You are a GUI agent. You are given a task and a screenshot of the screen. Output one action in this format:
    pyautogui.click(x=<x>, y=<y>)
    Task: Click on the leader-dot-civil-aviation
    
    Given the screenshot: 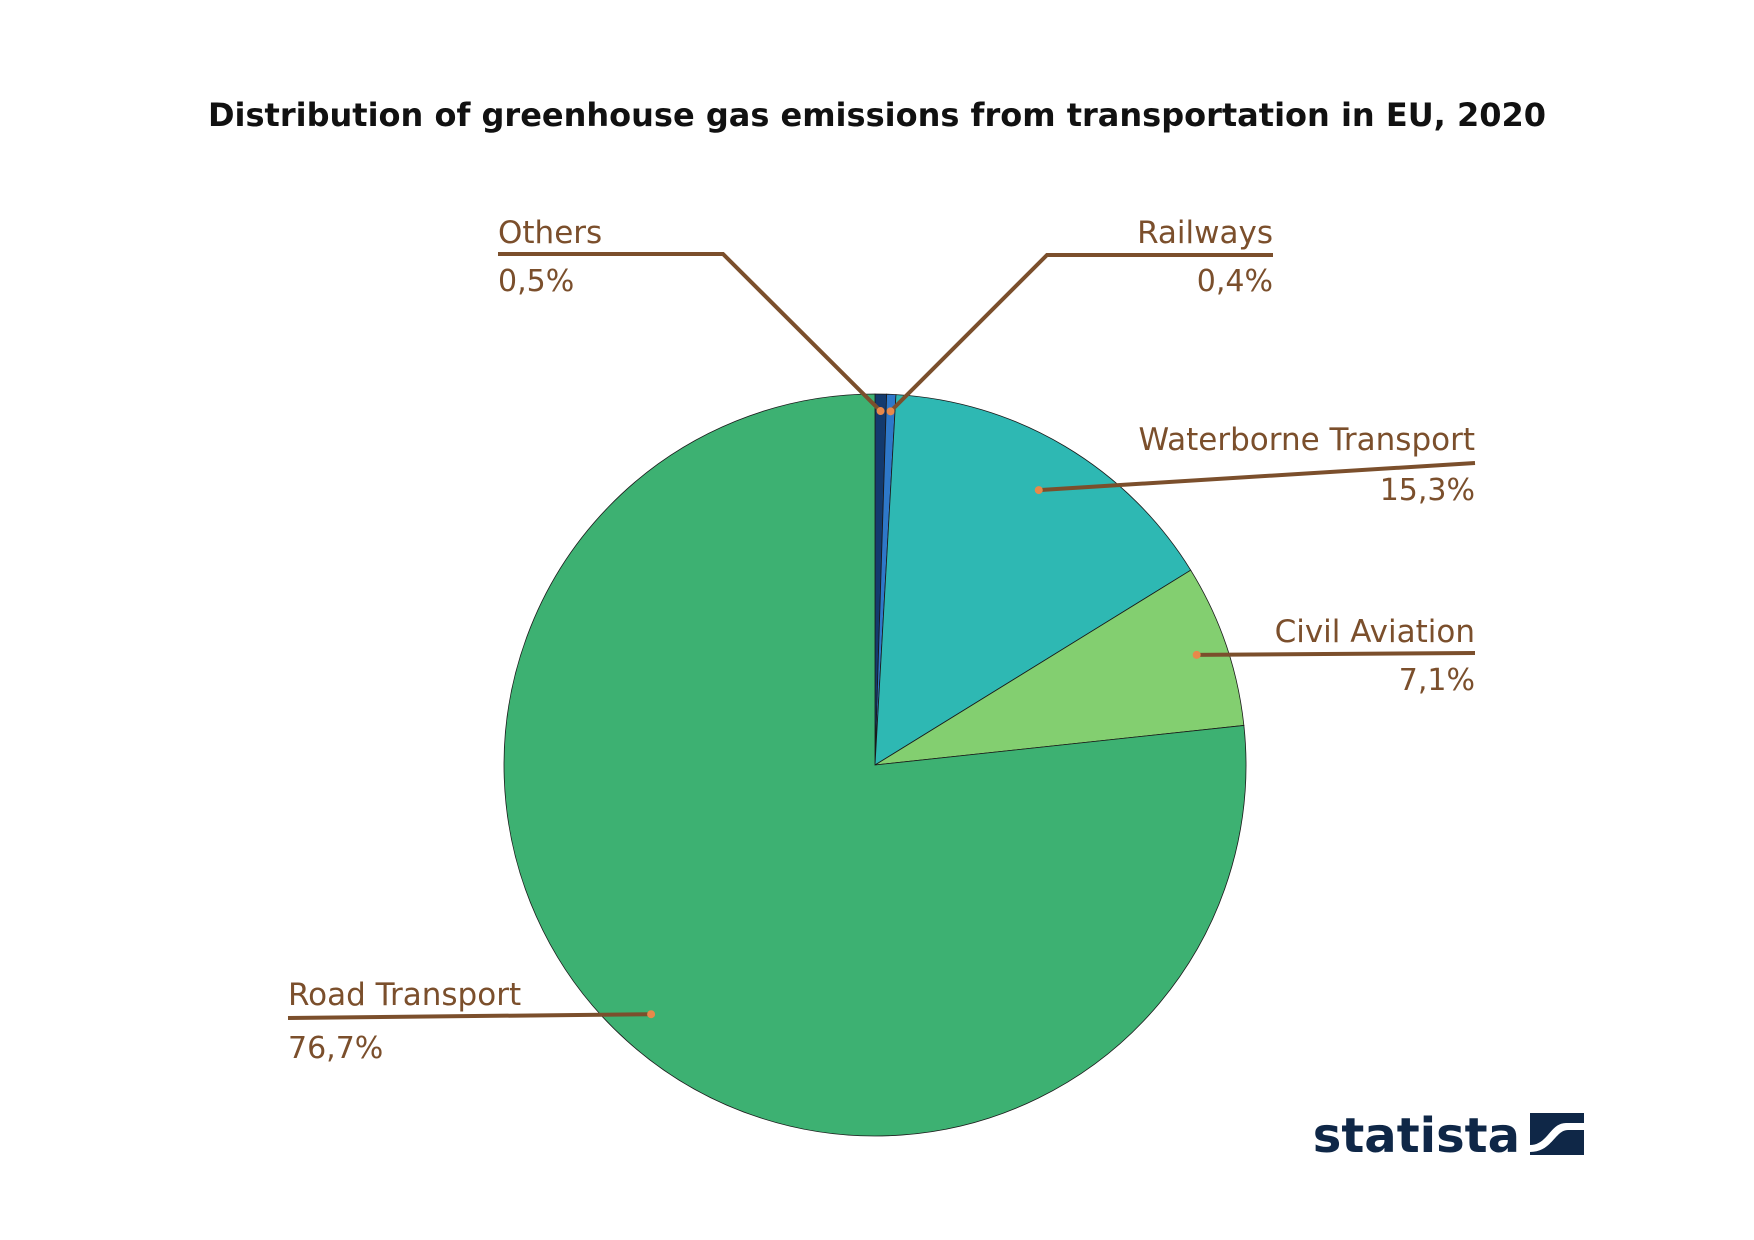 What is the action you would take?
    pyautogui.click(x=1196, y=654)
    